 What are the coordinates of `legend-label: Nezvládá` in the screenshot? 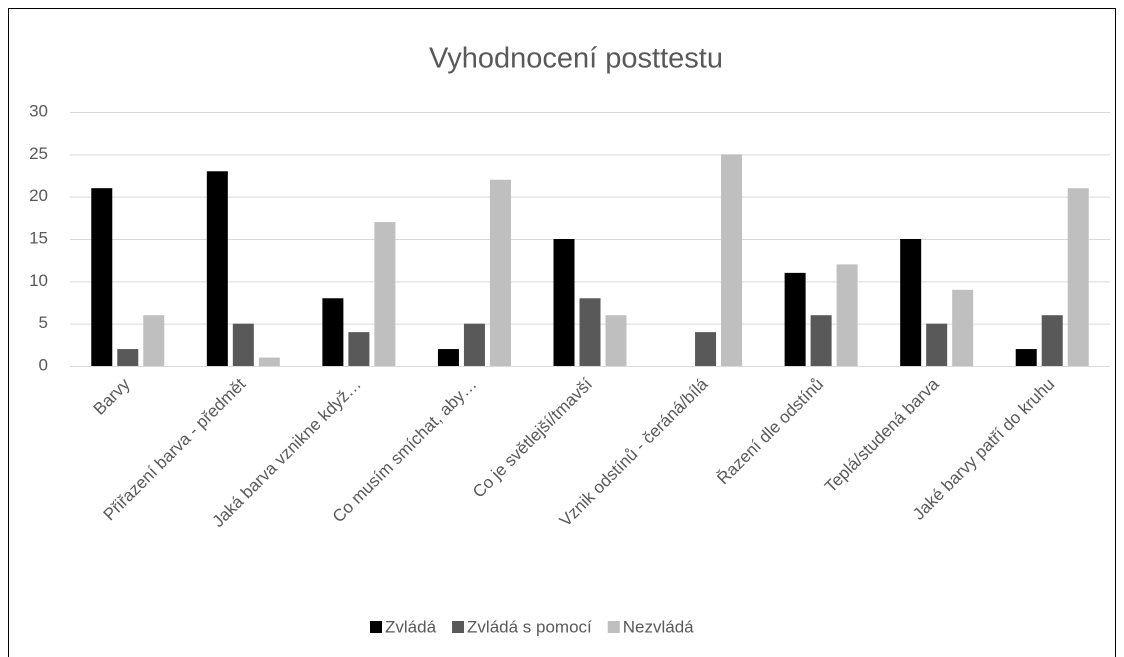 It's located at (658, 626).